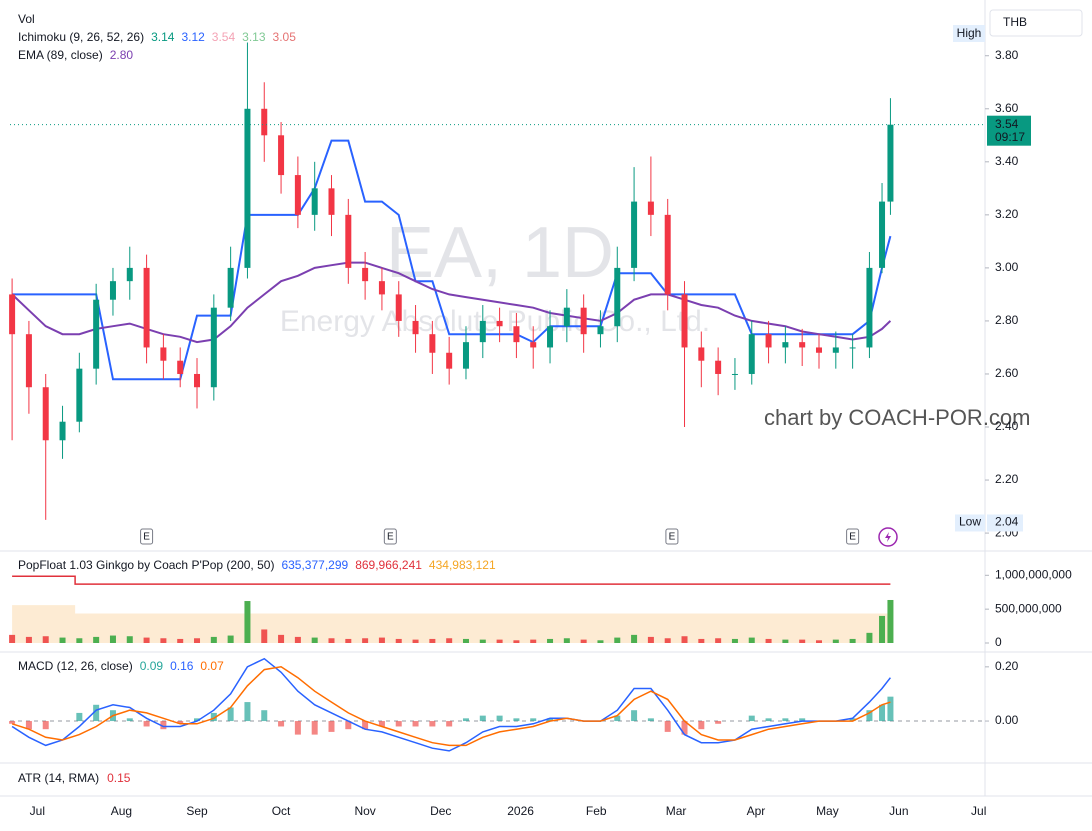 This screenshot has width=1092, height=831. Describe the element at coordinates (364, 811) in the screenshot. I see `x-tick-label: Nov` at that location.